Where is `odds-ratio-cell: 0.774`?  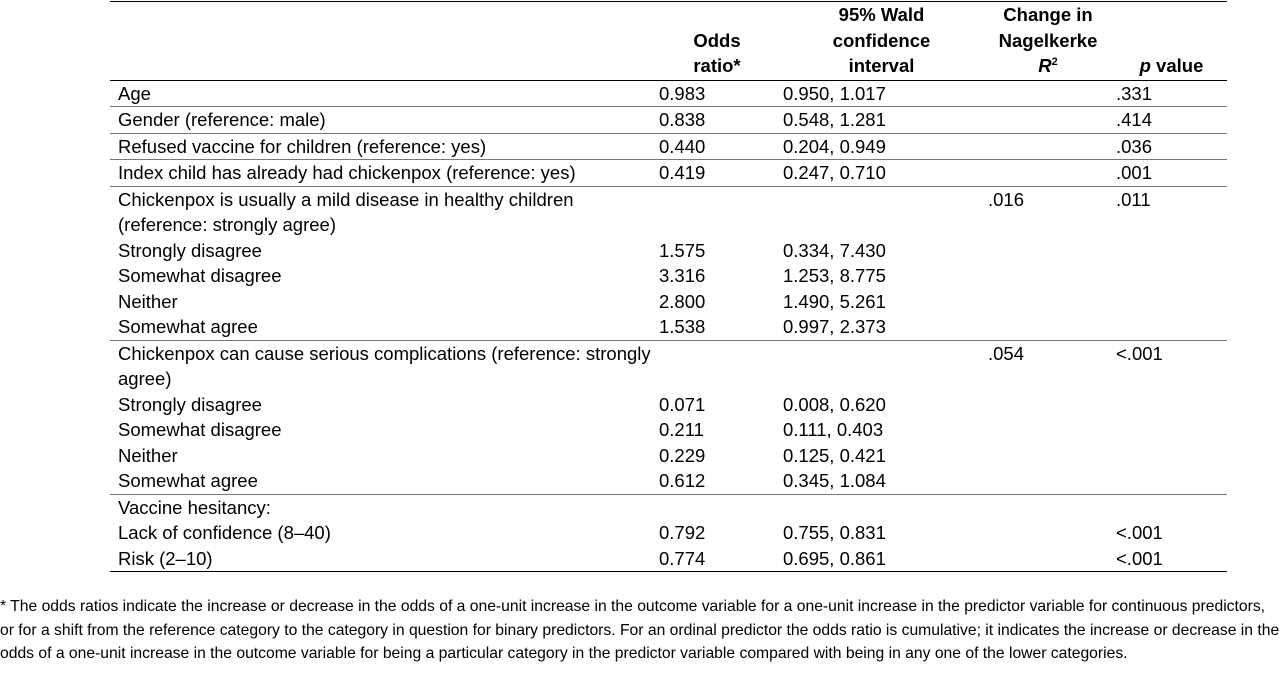
odds-ratio-cell: 0.774 is located at coordinates (682, 558).